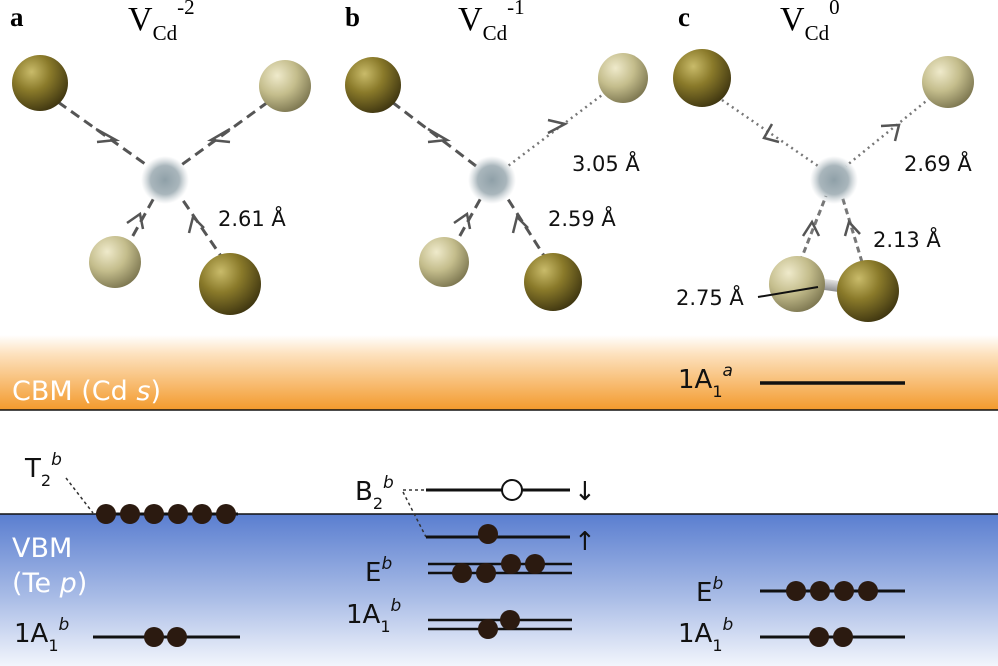 The image size is (998, 666). Describe the element at coordinates (165, 180) in the screenshot. I see `panel-a-vacancy` at that location.